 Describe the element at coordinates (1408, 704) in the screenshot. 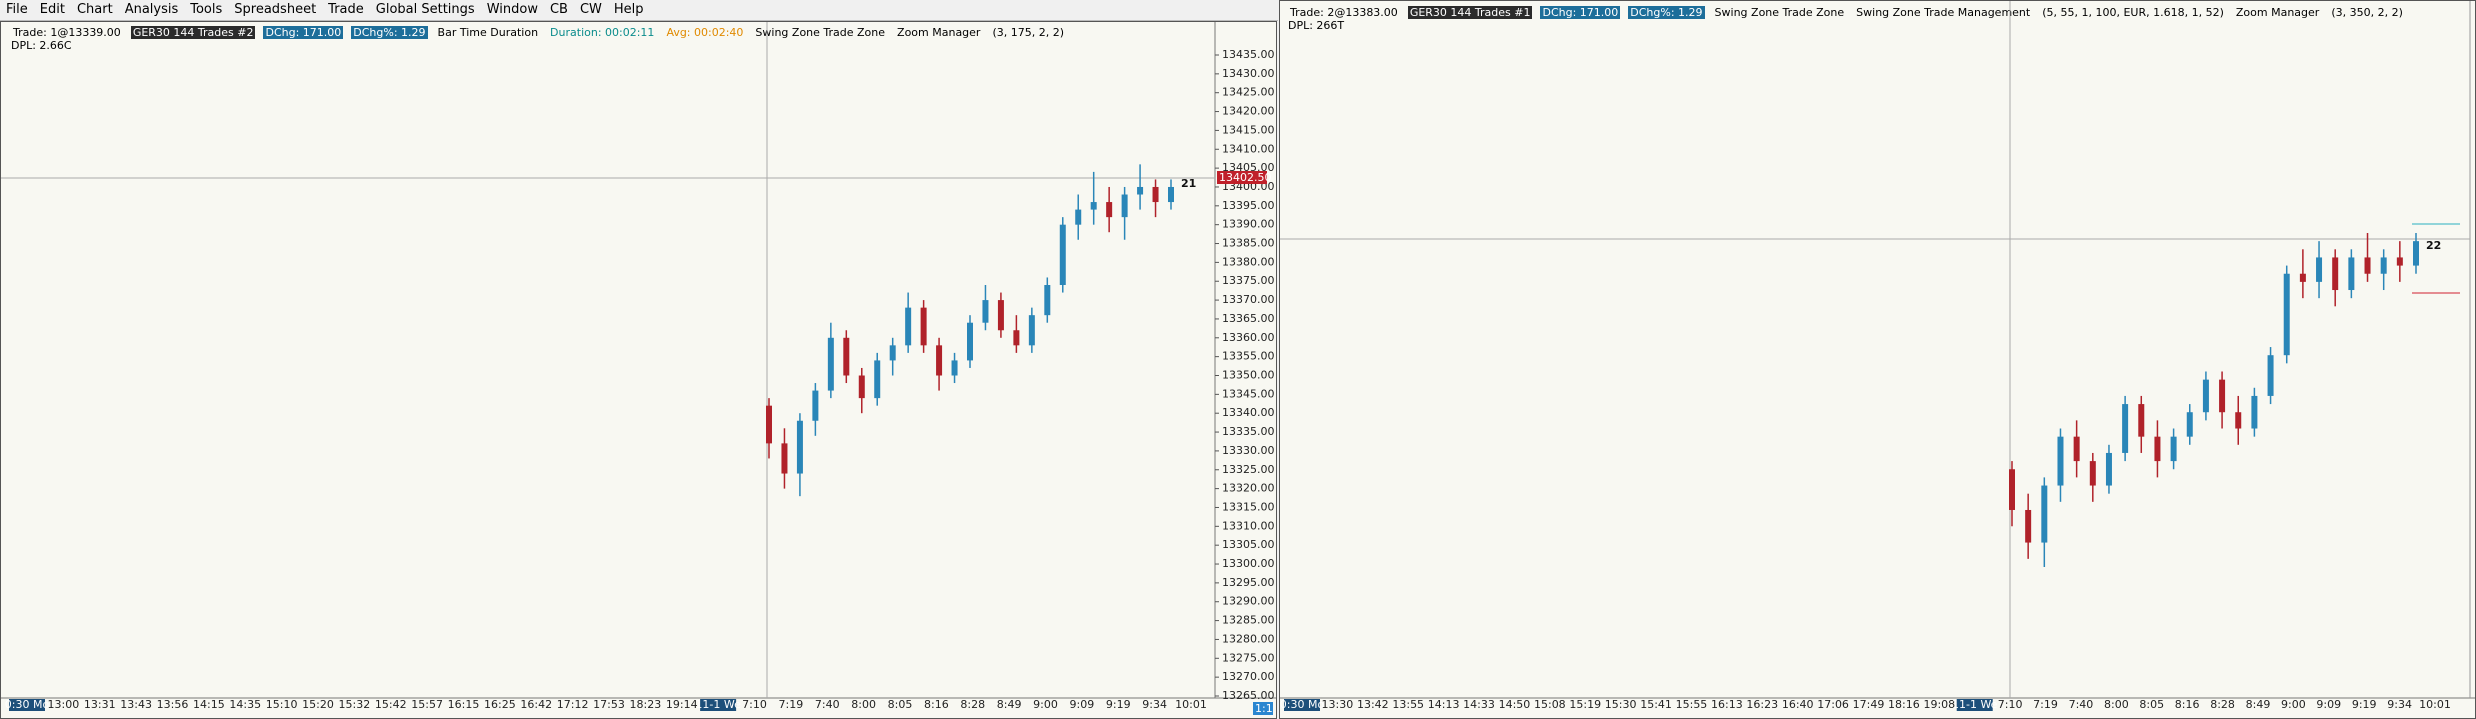

I see `time-label: 13:55` at that location.